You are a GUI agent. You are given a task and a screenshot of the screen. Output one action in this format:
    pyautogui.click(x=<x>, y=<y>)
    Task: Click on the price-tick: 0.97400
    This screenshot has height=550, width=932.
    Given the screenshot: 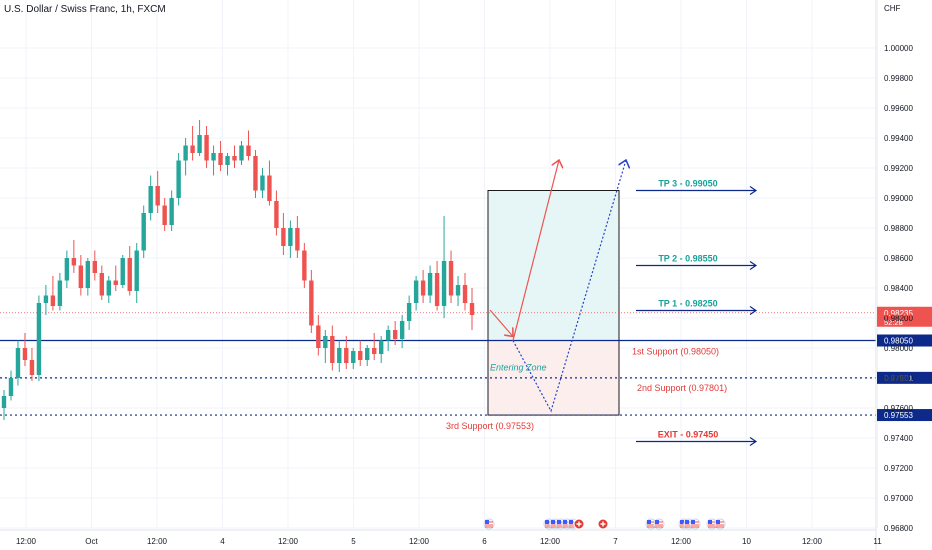 What is the action you would take?
    pyautogui.click(x=898, y=438)
    